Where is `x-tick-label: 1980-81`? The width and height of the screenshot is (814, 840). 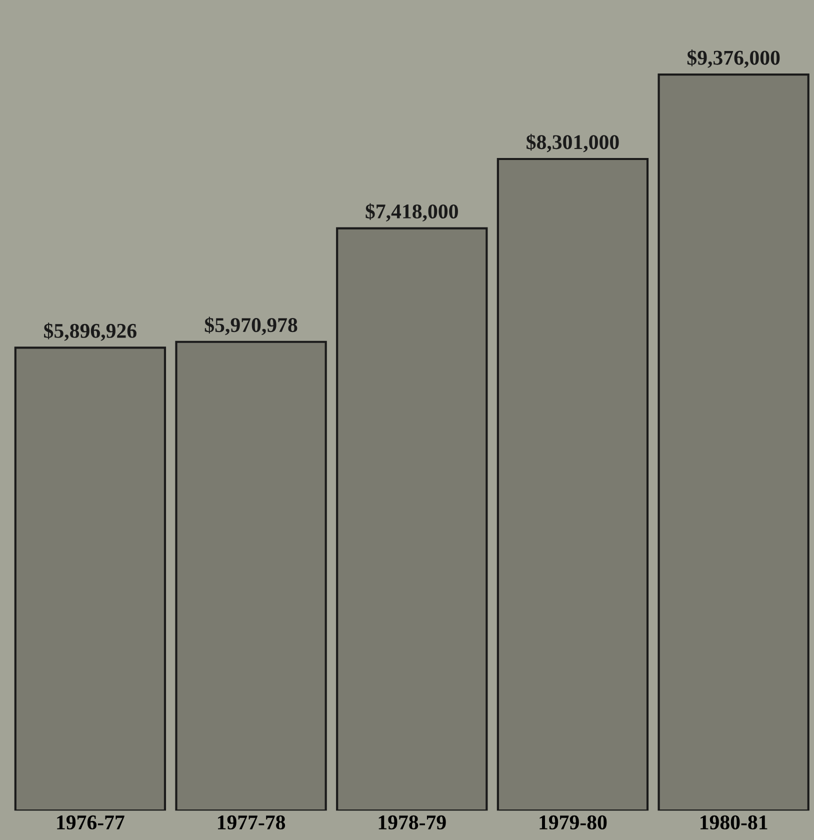
x-tick-label: 1980-81 is located at coordinates (734, 822).